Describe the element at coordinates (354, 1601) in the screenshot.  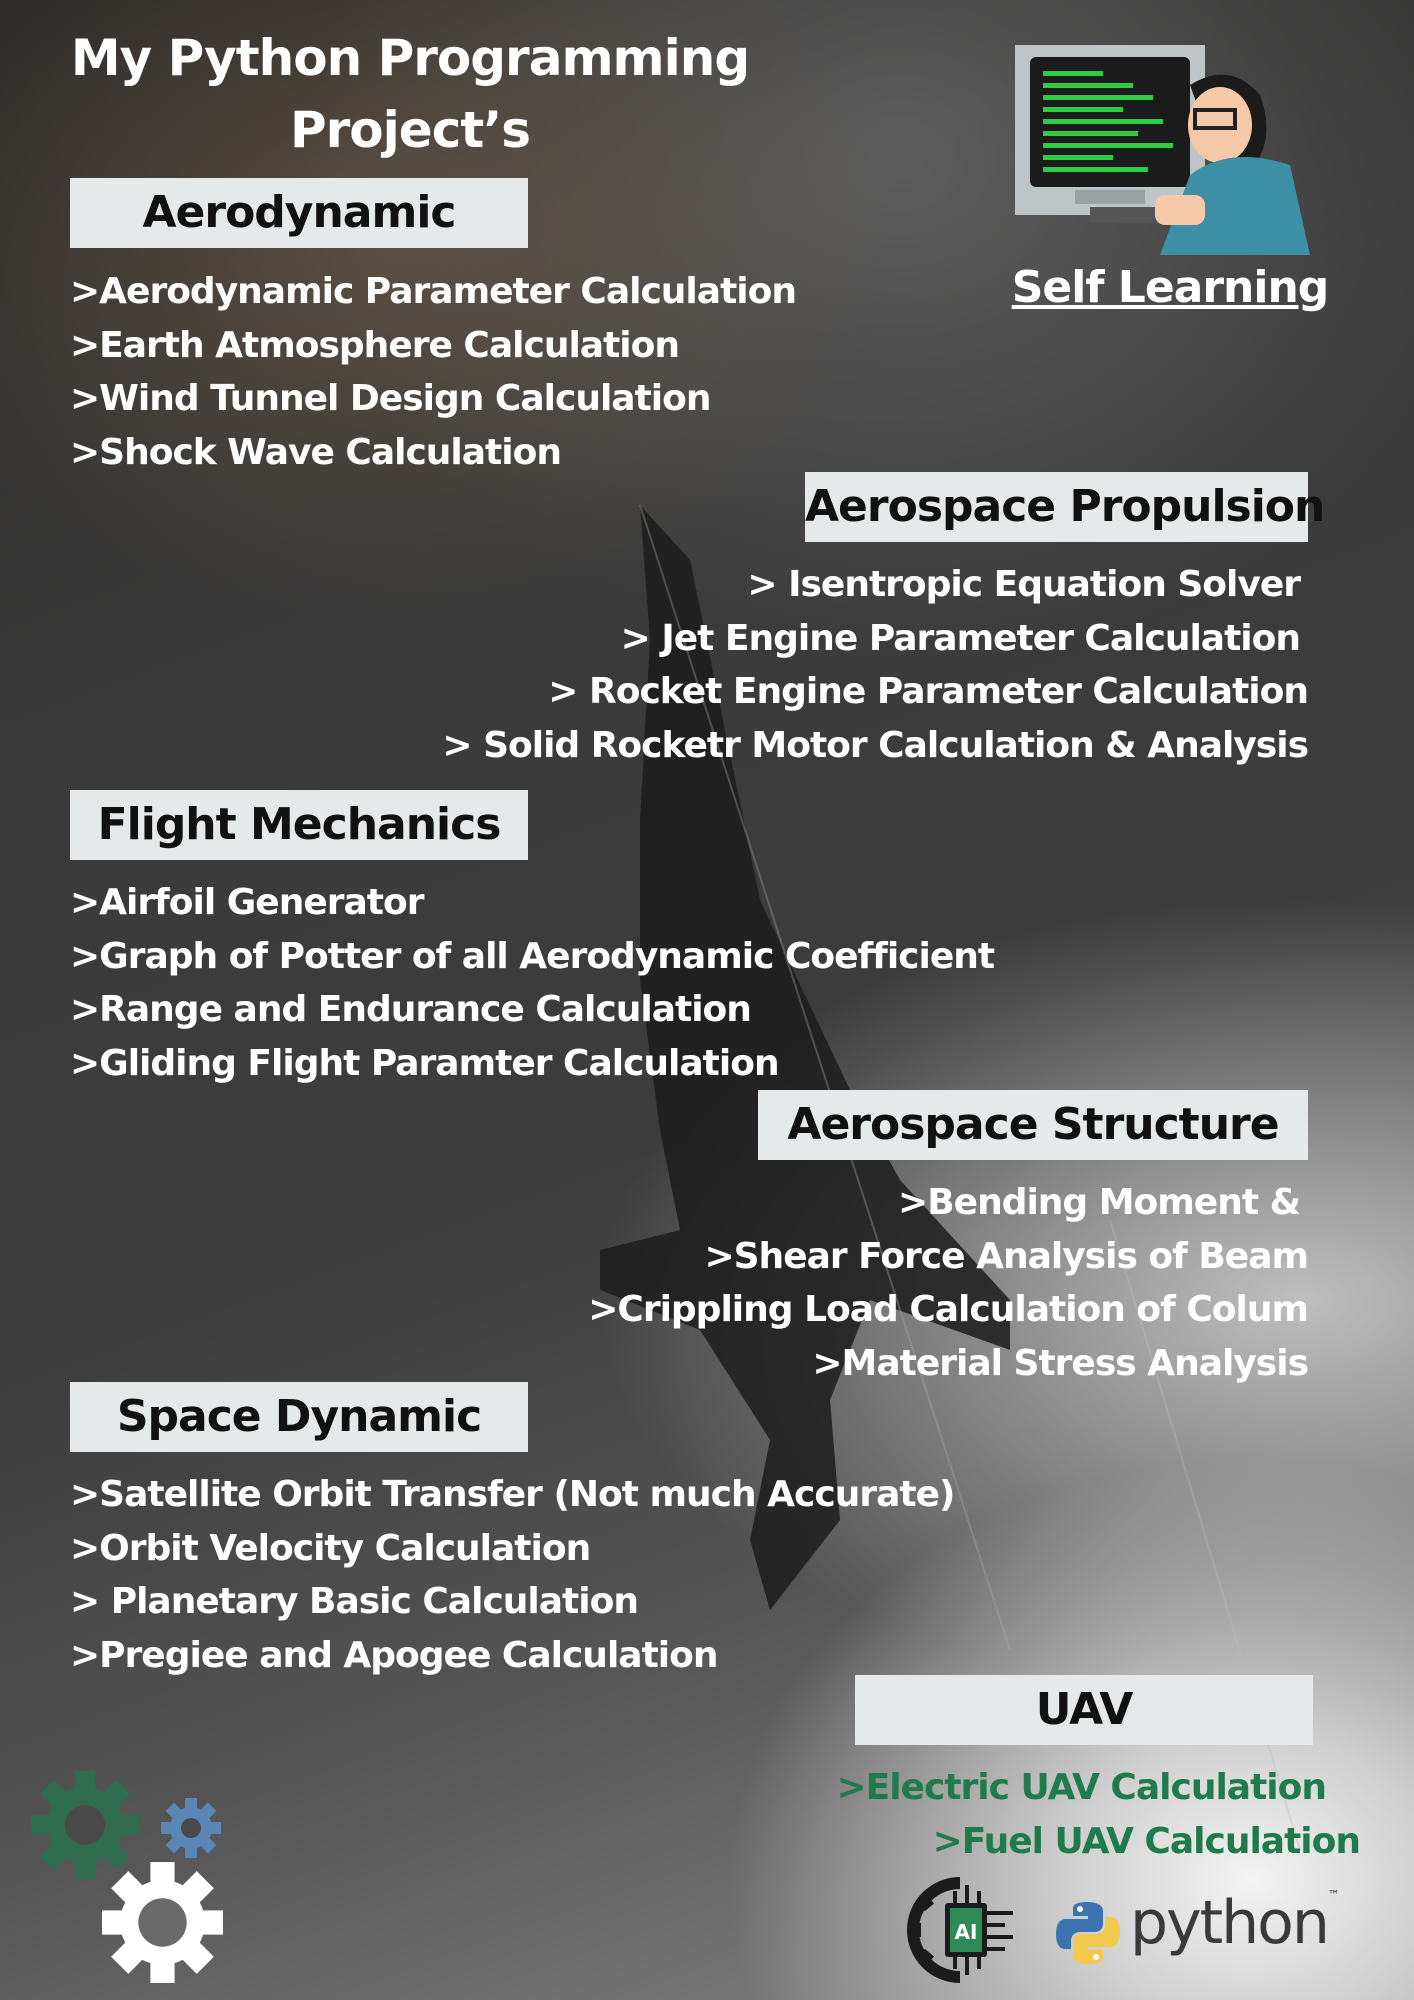
I see `list-item: > Planetary Basic Calculation` at that location.